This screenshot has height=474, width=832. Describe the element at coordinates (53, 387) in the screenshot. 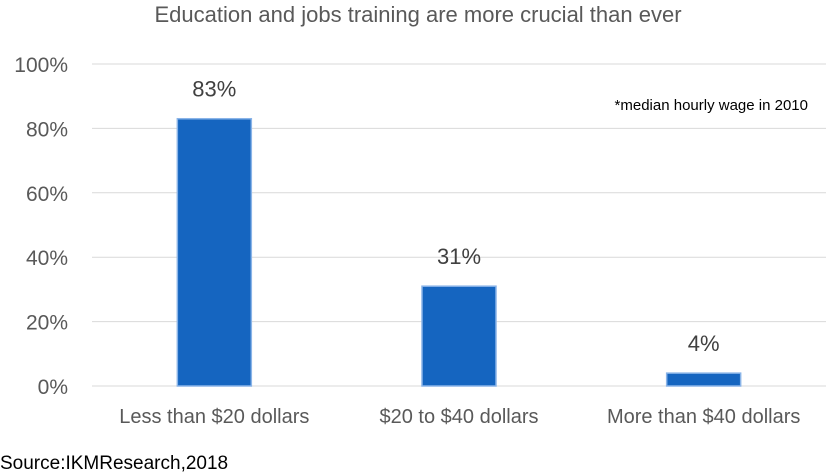

I see `y-tick-label: 0%` at that location.